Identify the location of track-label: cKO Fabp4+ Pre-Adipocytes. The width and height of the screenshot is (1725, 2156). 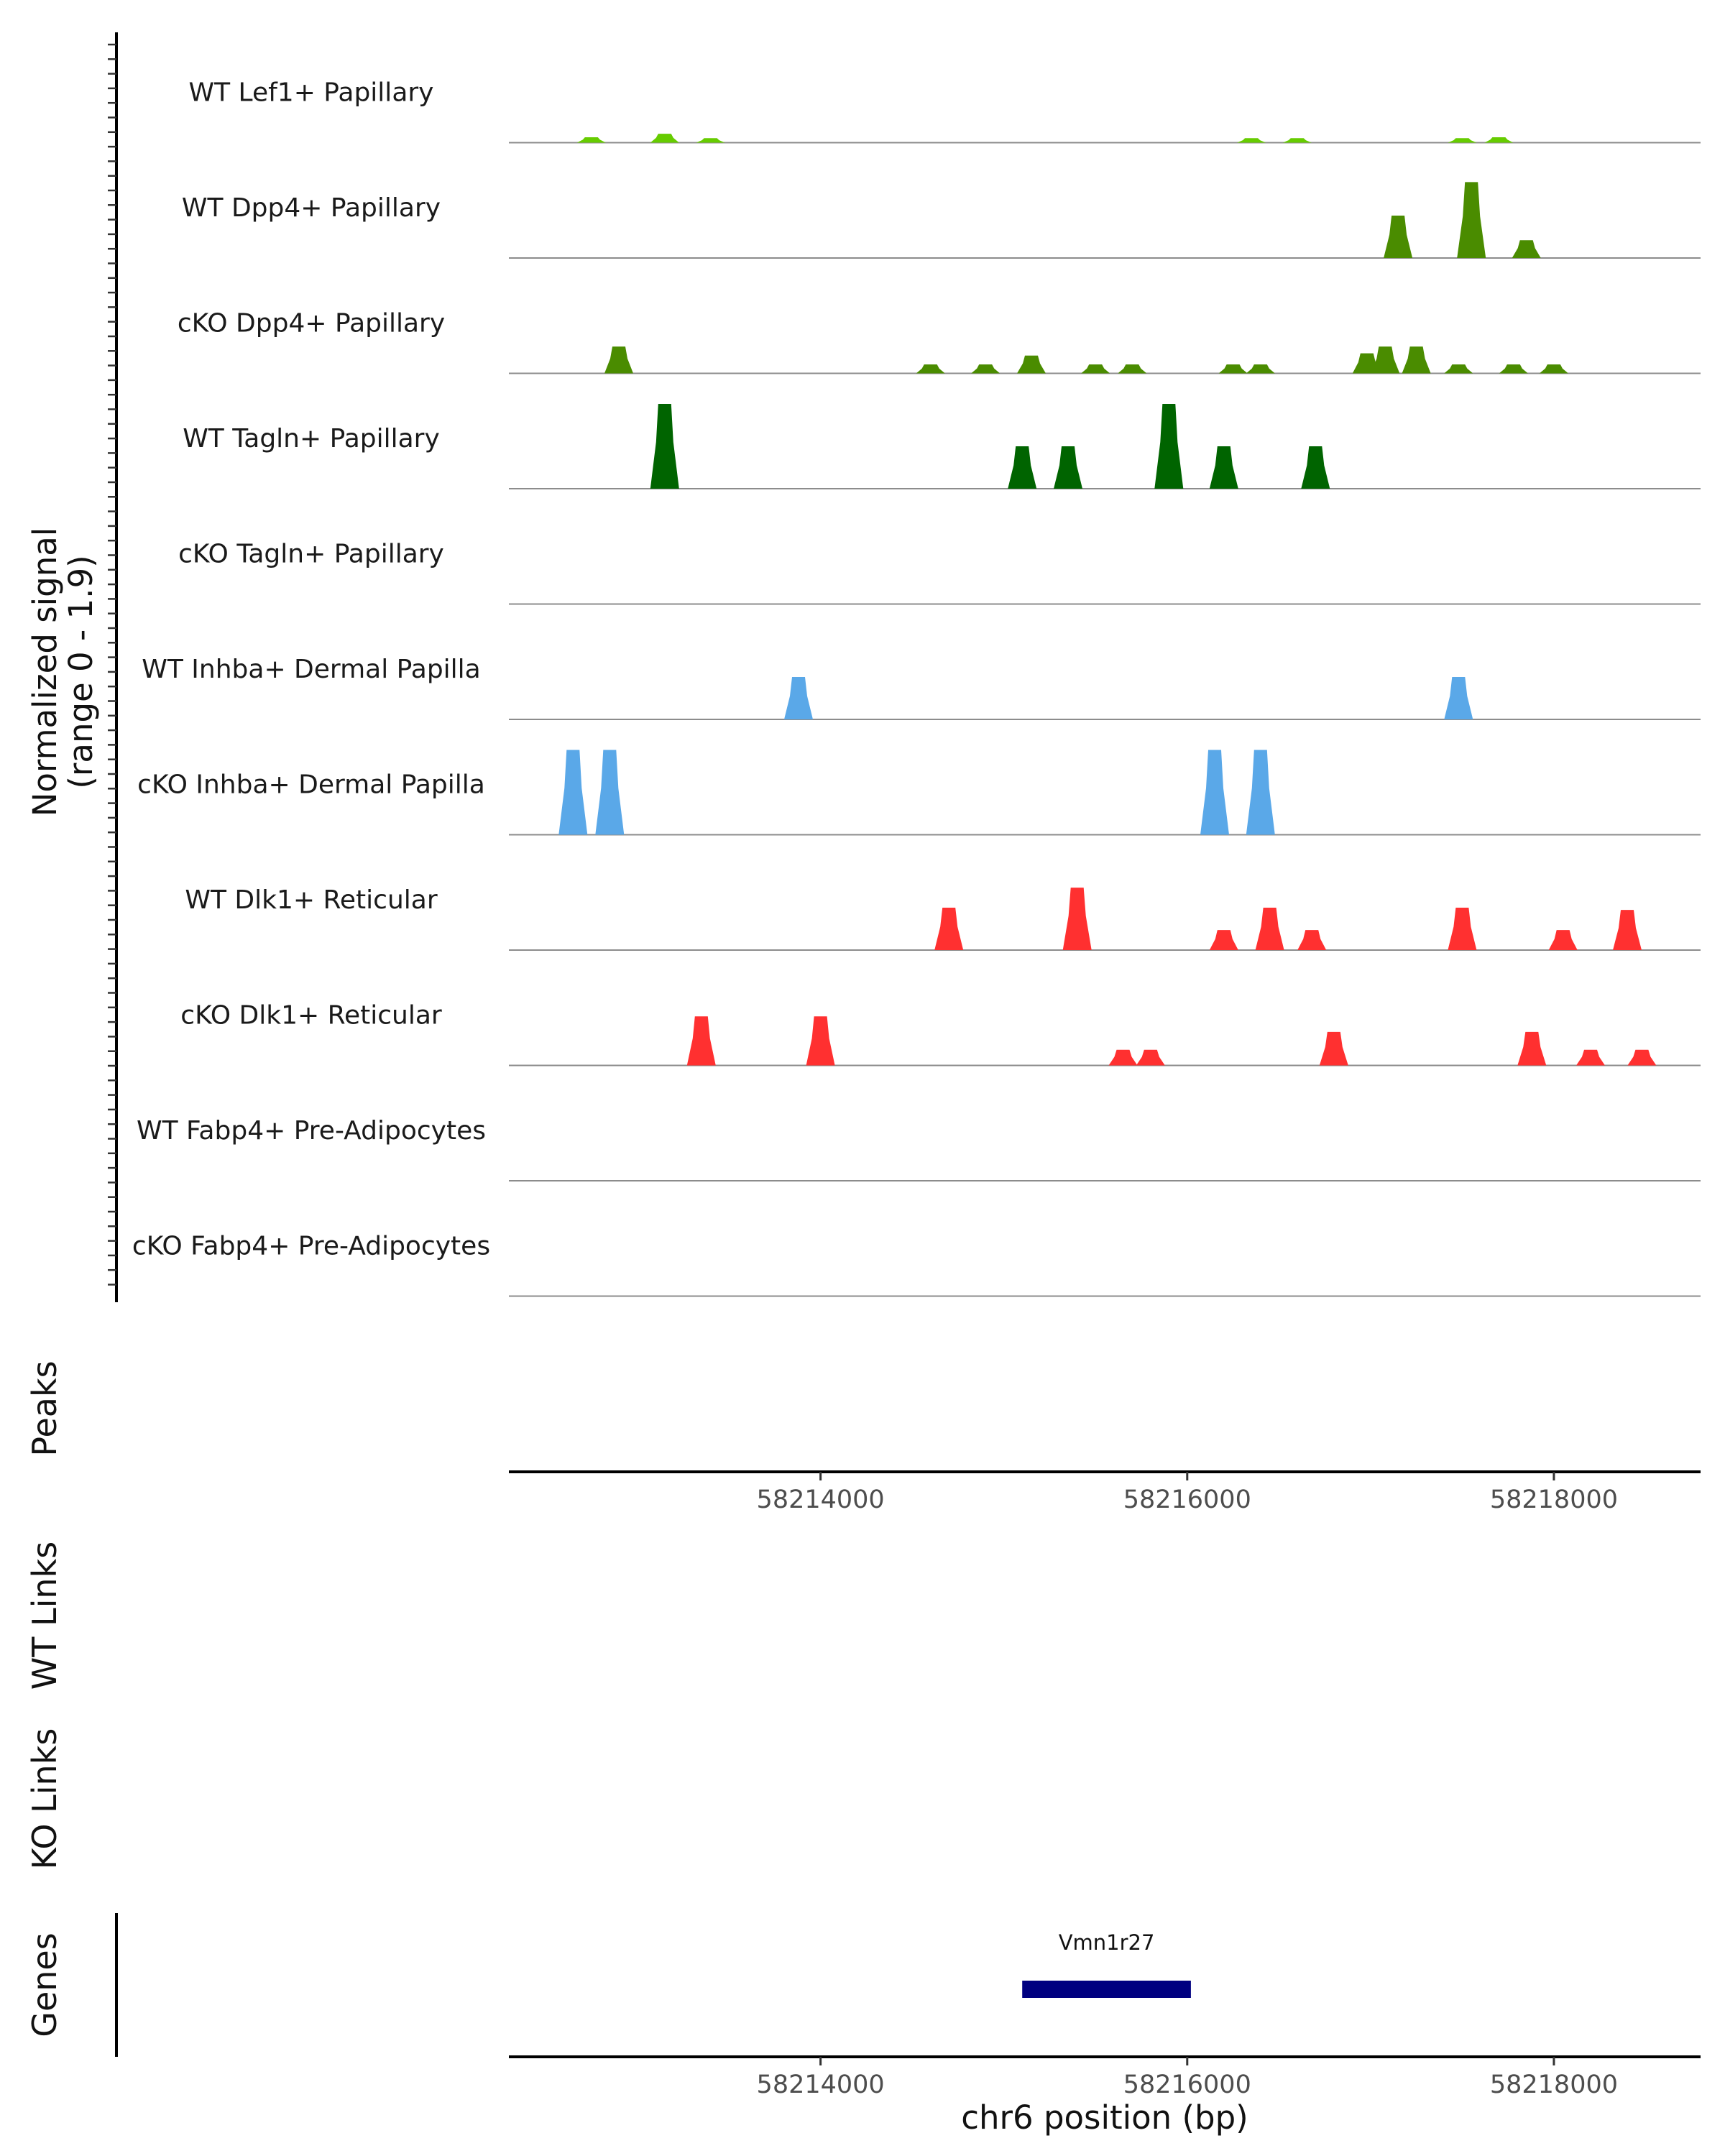
(311, 1246).